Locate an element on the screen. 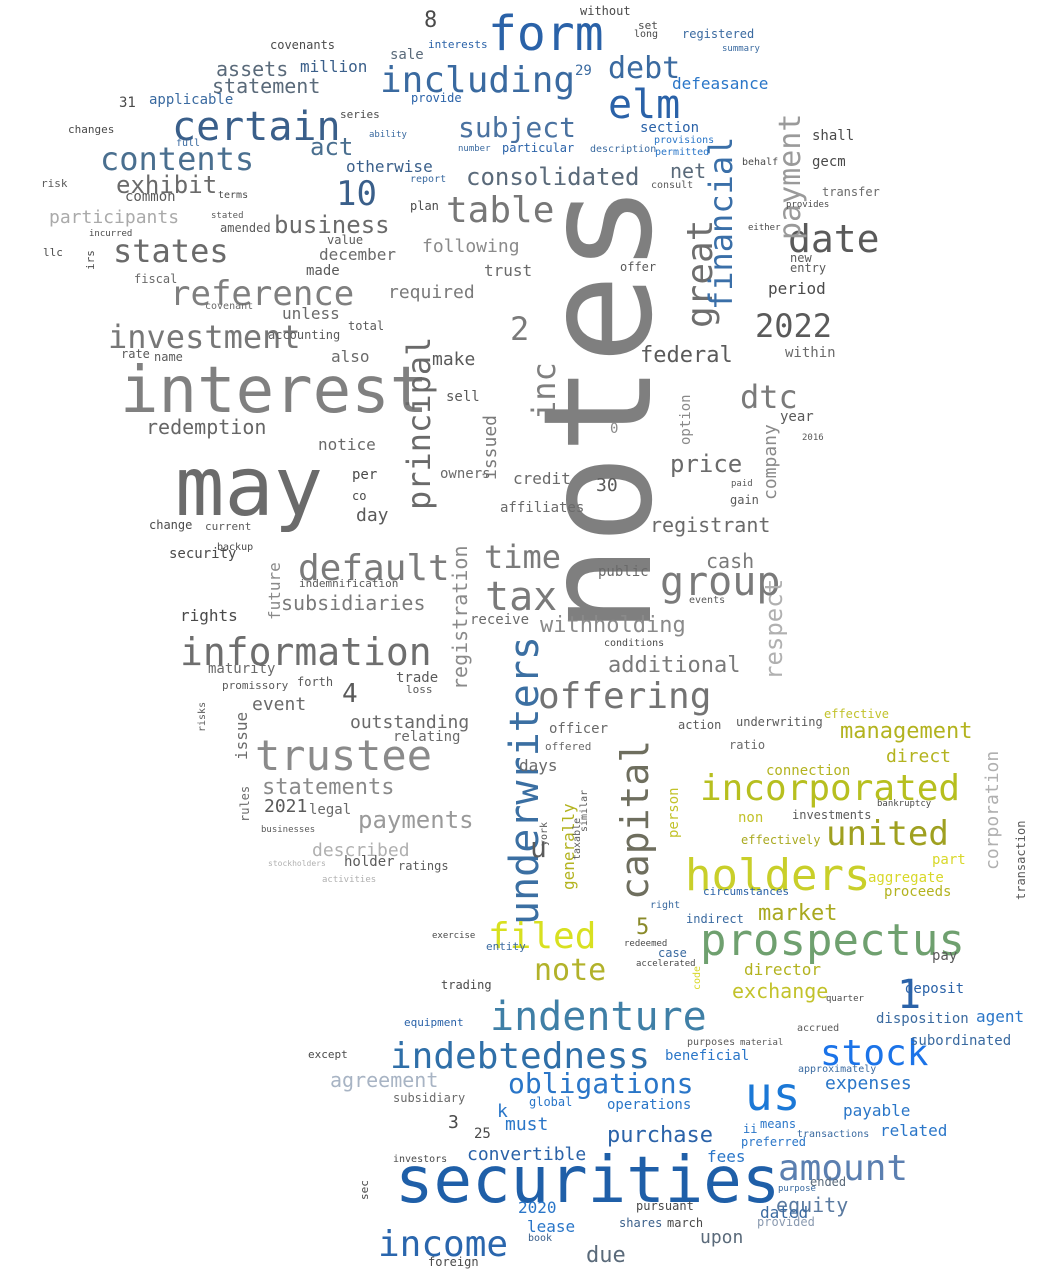 Image resolution: width=1046 pixels, height=1280 pixels. cloud-word-unless: unless is located at coordinates (311, 313).